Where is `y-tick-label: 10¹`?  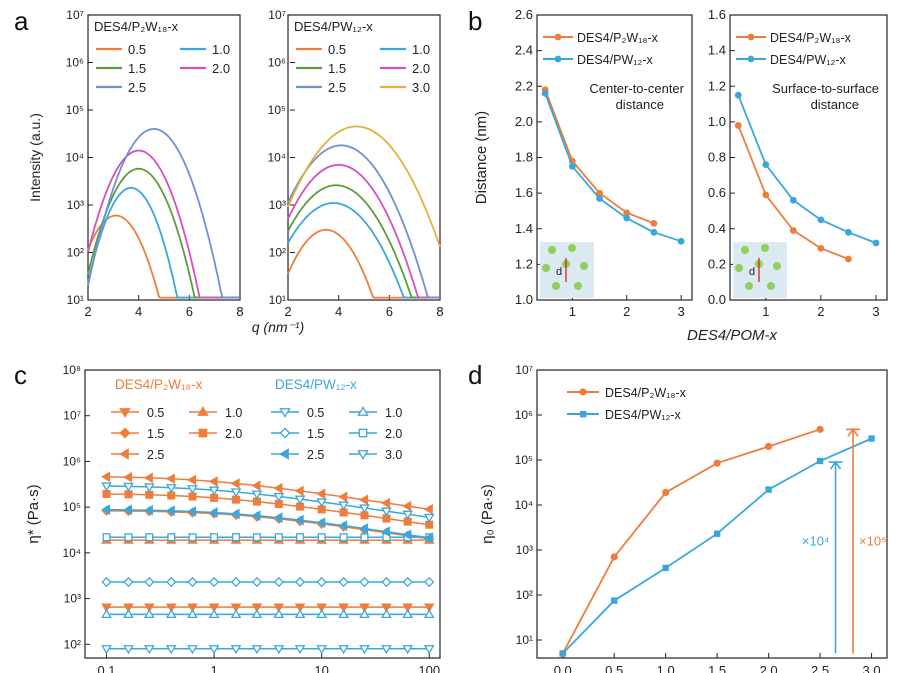
y-tick-label: 10¹ is located at coordinates (277, 300).